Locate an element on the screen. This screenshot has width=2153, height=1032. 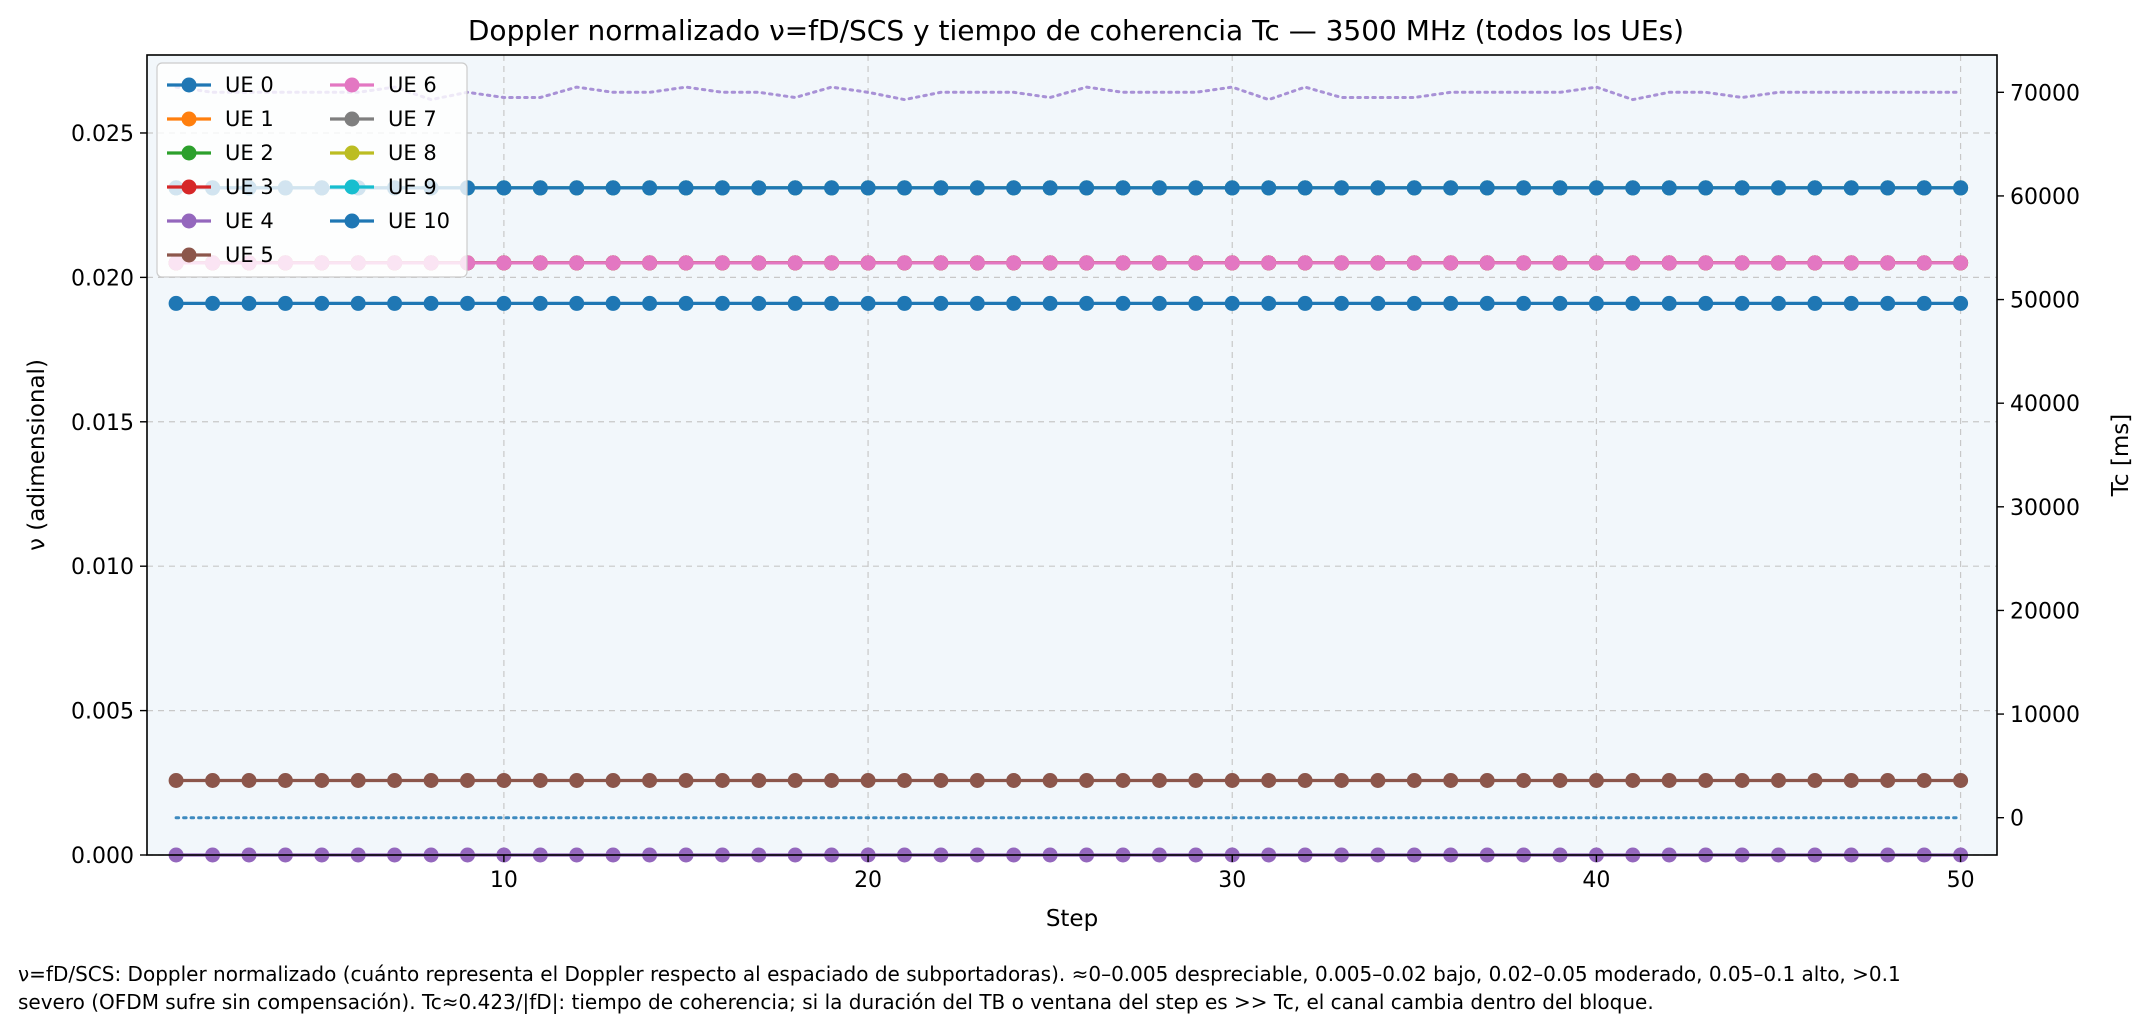
y2-tick-label: 50000 is located at coordinates (2045, 301).